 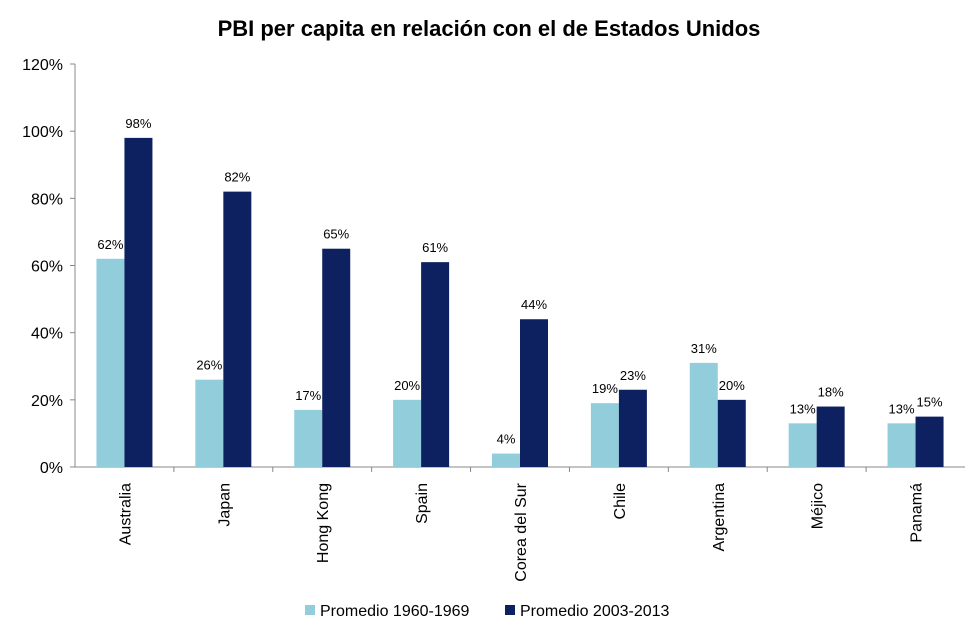 I want to click on y-tick-label: 0%, so click(x=51, y=468).